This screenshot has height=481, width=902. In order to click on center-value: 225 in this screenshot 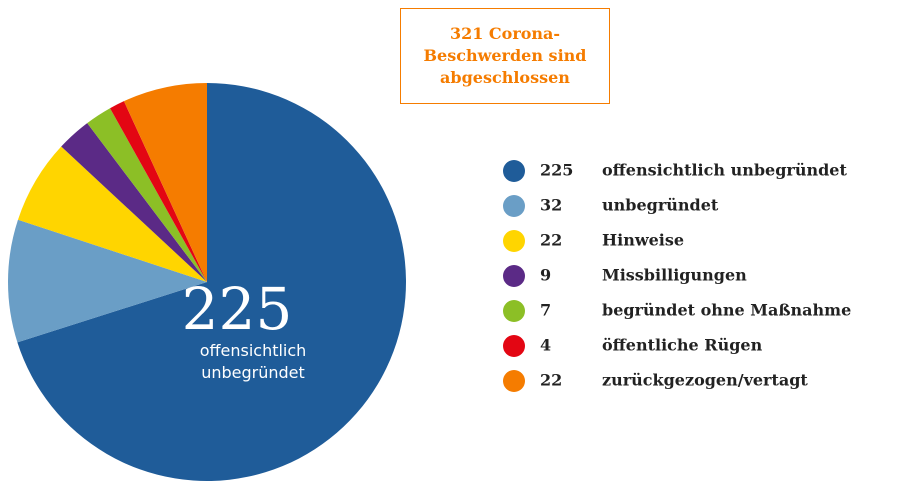, I will do `click(237, 309)`.